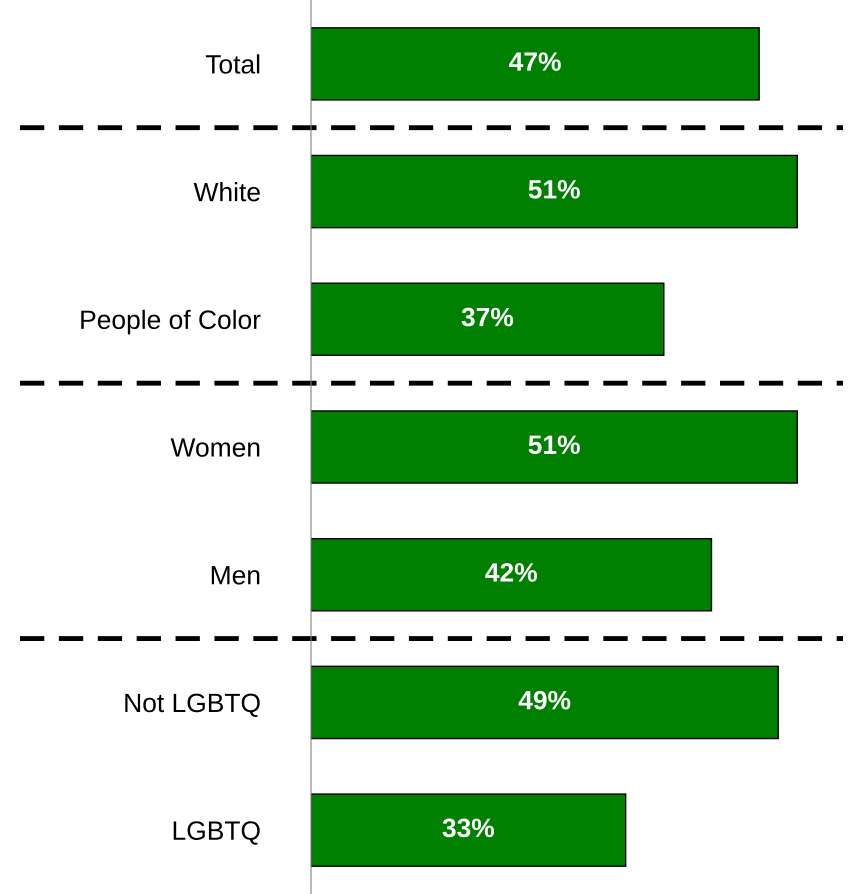 The width and height of the screenshot is (860, 894). What do you see at coordinates (233, 64) in the screenshot?
I see `y-tick-label: Total` at bounding box center [233, 64].